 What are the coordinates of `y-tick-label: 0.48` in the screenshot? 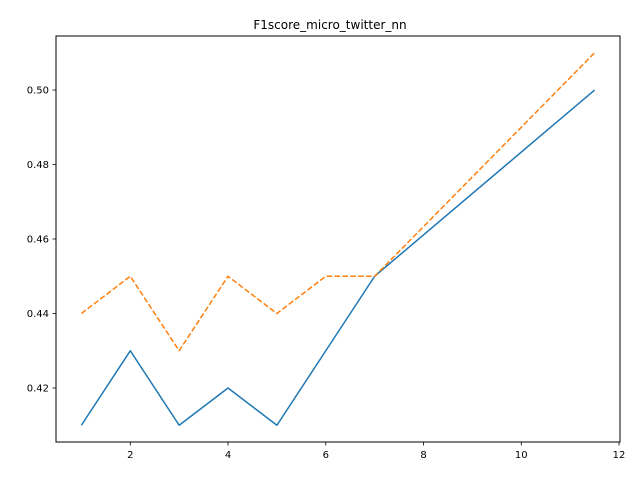 It's located at (38, 165).